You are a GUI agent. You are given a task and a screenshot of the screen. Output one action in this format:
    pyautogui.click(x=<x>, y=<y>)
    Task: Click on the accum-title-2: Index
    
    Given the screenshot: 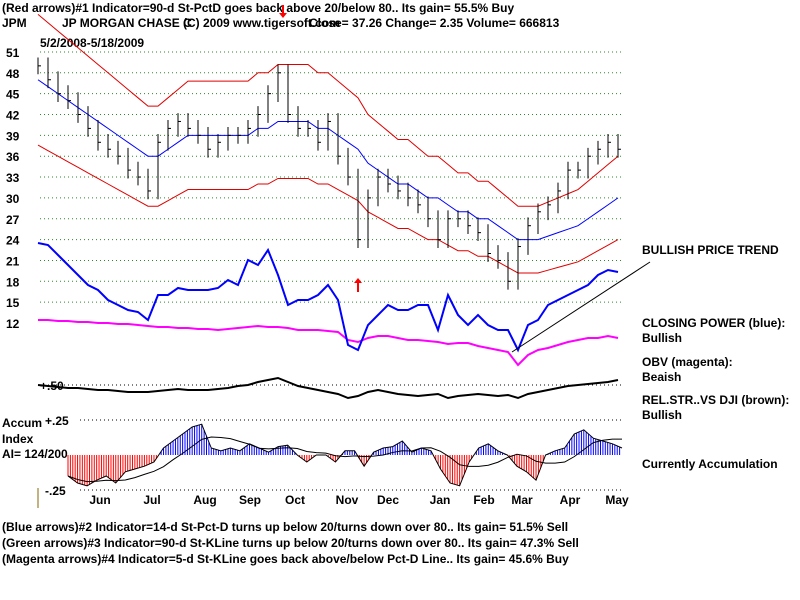 What is the action you would take?
    pyautogui.click(x=18, y=439)
    